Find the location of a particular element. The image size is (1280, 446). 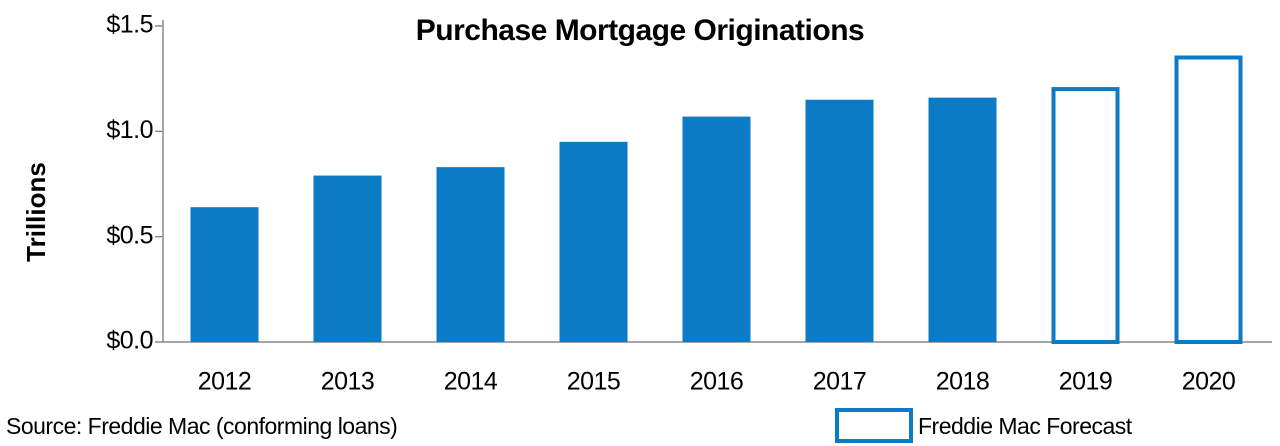

y-tick-label: $0.0 is located at coordinates (129, 341).